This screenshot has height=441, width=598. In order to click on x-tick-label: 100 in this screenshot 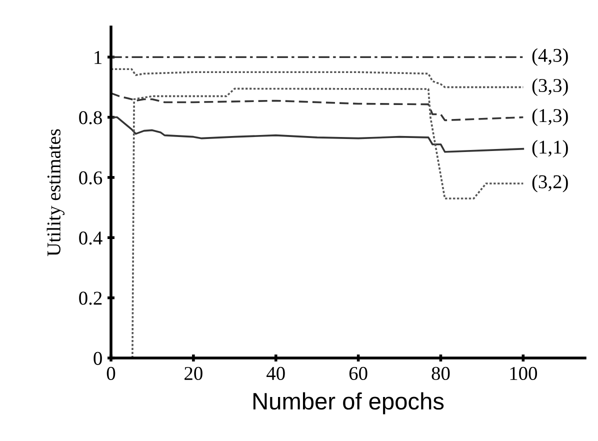, I will do `click(524, 373)`.